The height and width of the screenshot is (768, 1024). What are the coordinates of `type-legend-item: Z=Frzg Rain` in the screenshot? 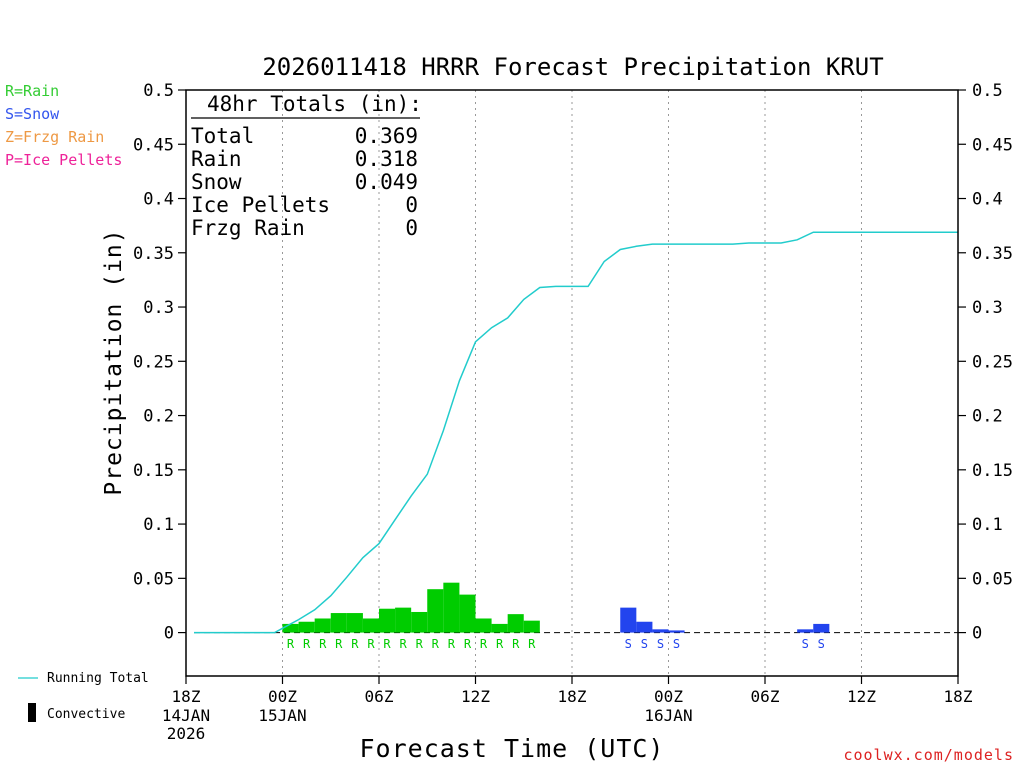 It's located at (54, 137).